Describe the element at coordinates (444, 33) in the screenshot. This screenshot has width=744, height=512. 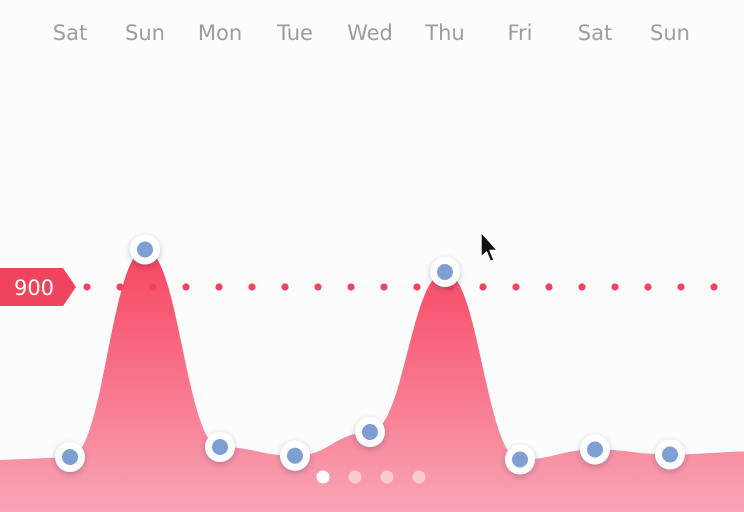
I see `x-tick-label: Thu` at that location.